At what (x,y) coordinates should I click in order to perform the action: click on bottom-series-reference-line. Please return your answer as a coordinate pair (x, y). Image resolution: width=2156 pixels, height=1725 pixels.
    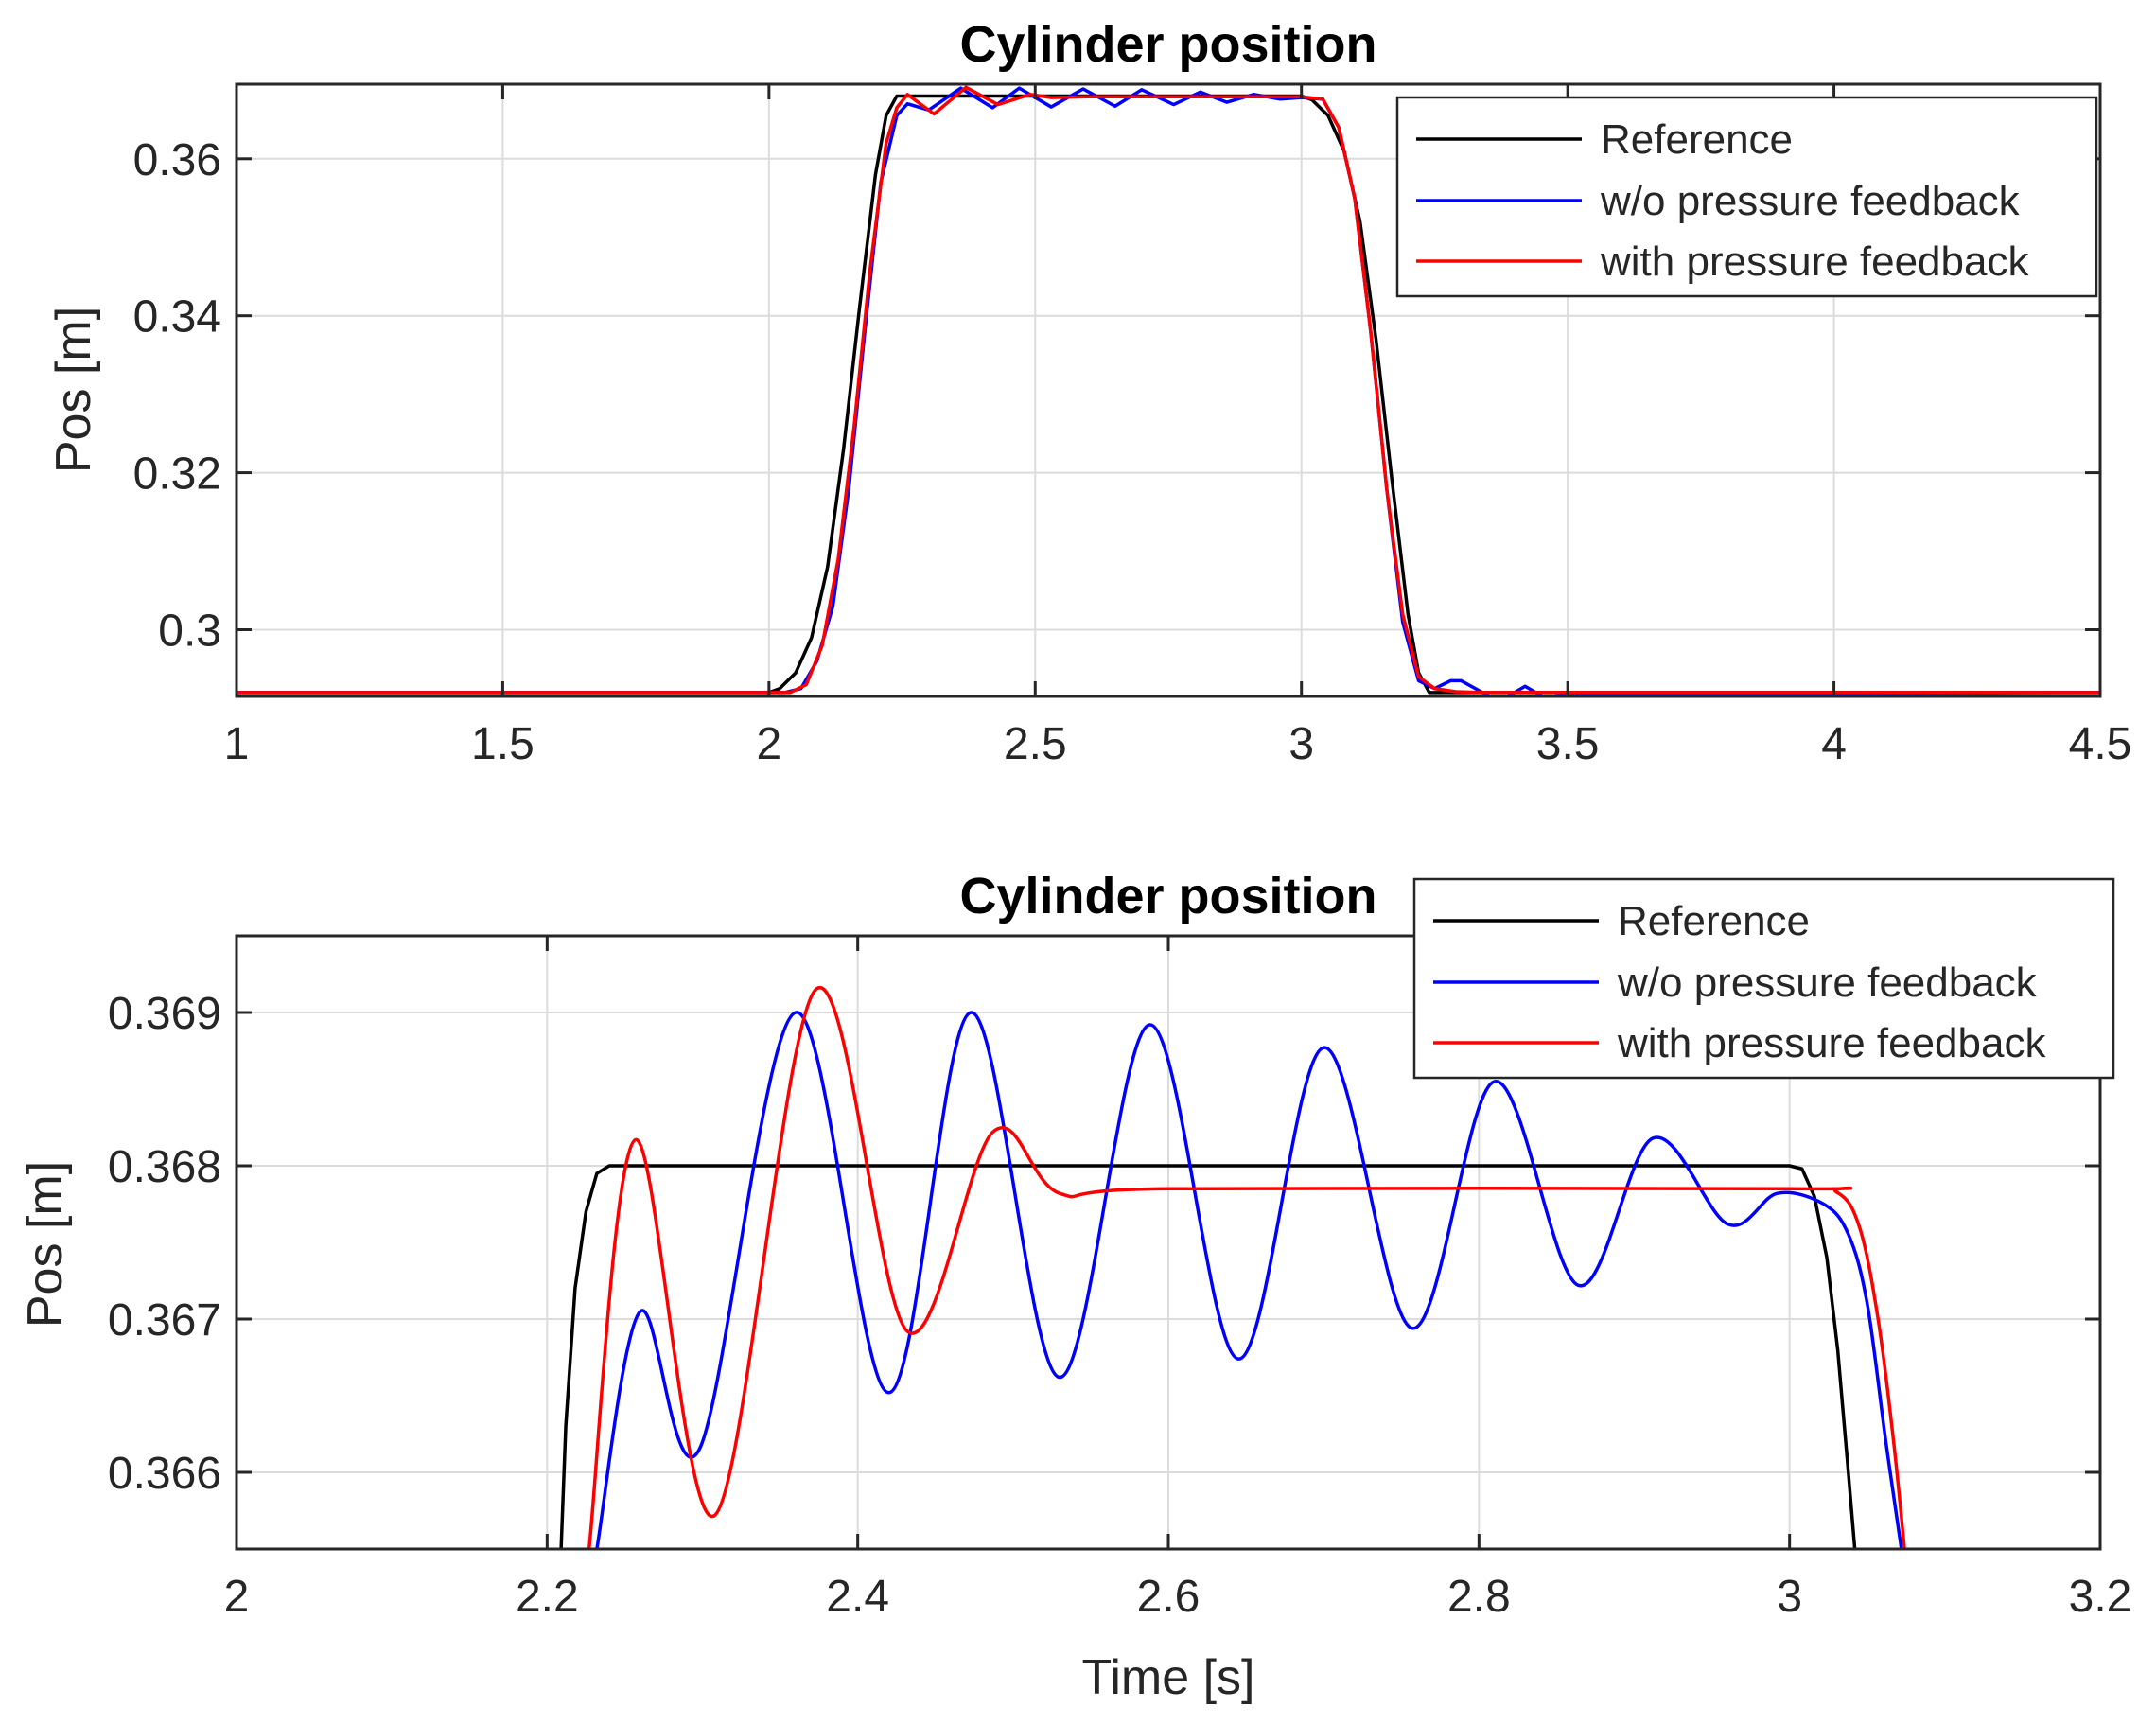
    Looking at the image, I should click on (1208, 1357).